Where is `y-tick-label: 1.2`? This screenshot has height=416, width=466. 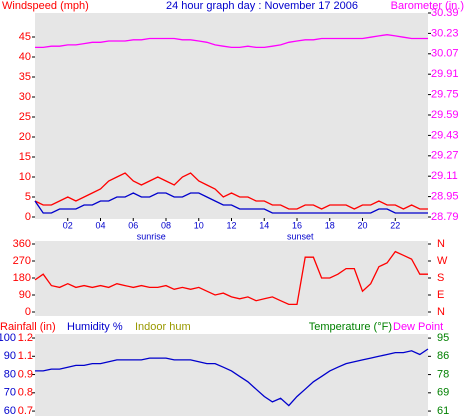
y-tick-label: 1.2 is located at coordinates (25, 338).